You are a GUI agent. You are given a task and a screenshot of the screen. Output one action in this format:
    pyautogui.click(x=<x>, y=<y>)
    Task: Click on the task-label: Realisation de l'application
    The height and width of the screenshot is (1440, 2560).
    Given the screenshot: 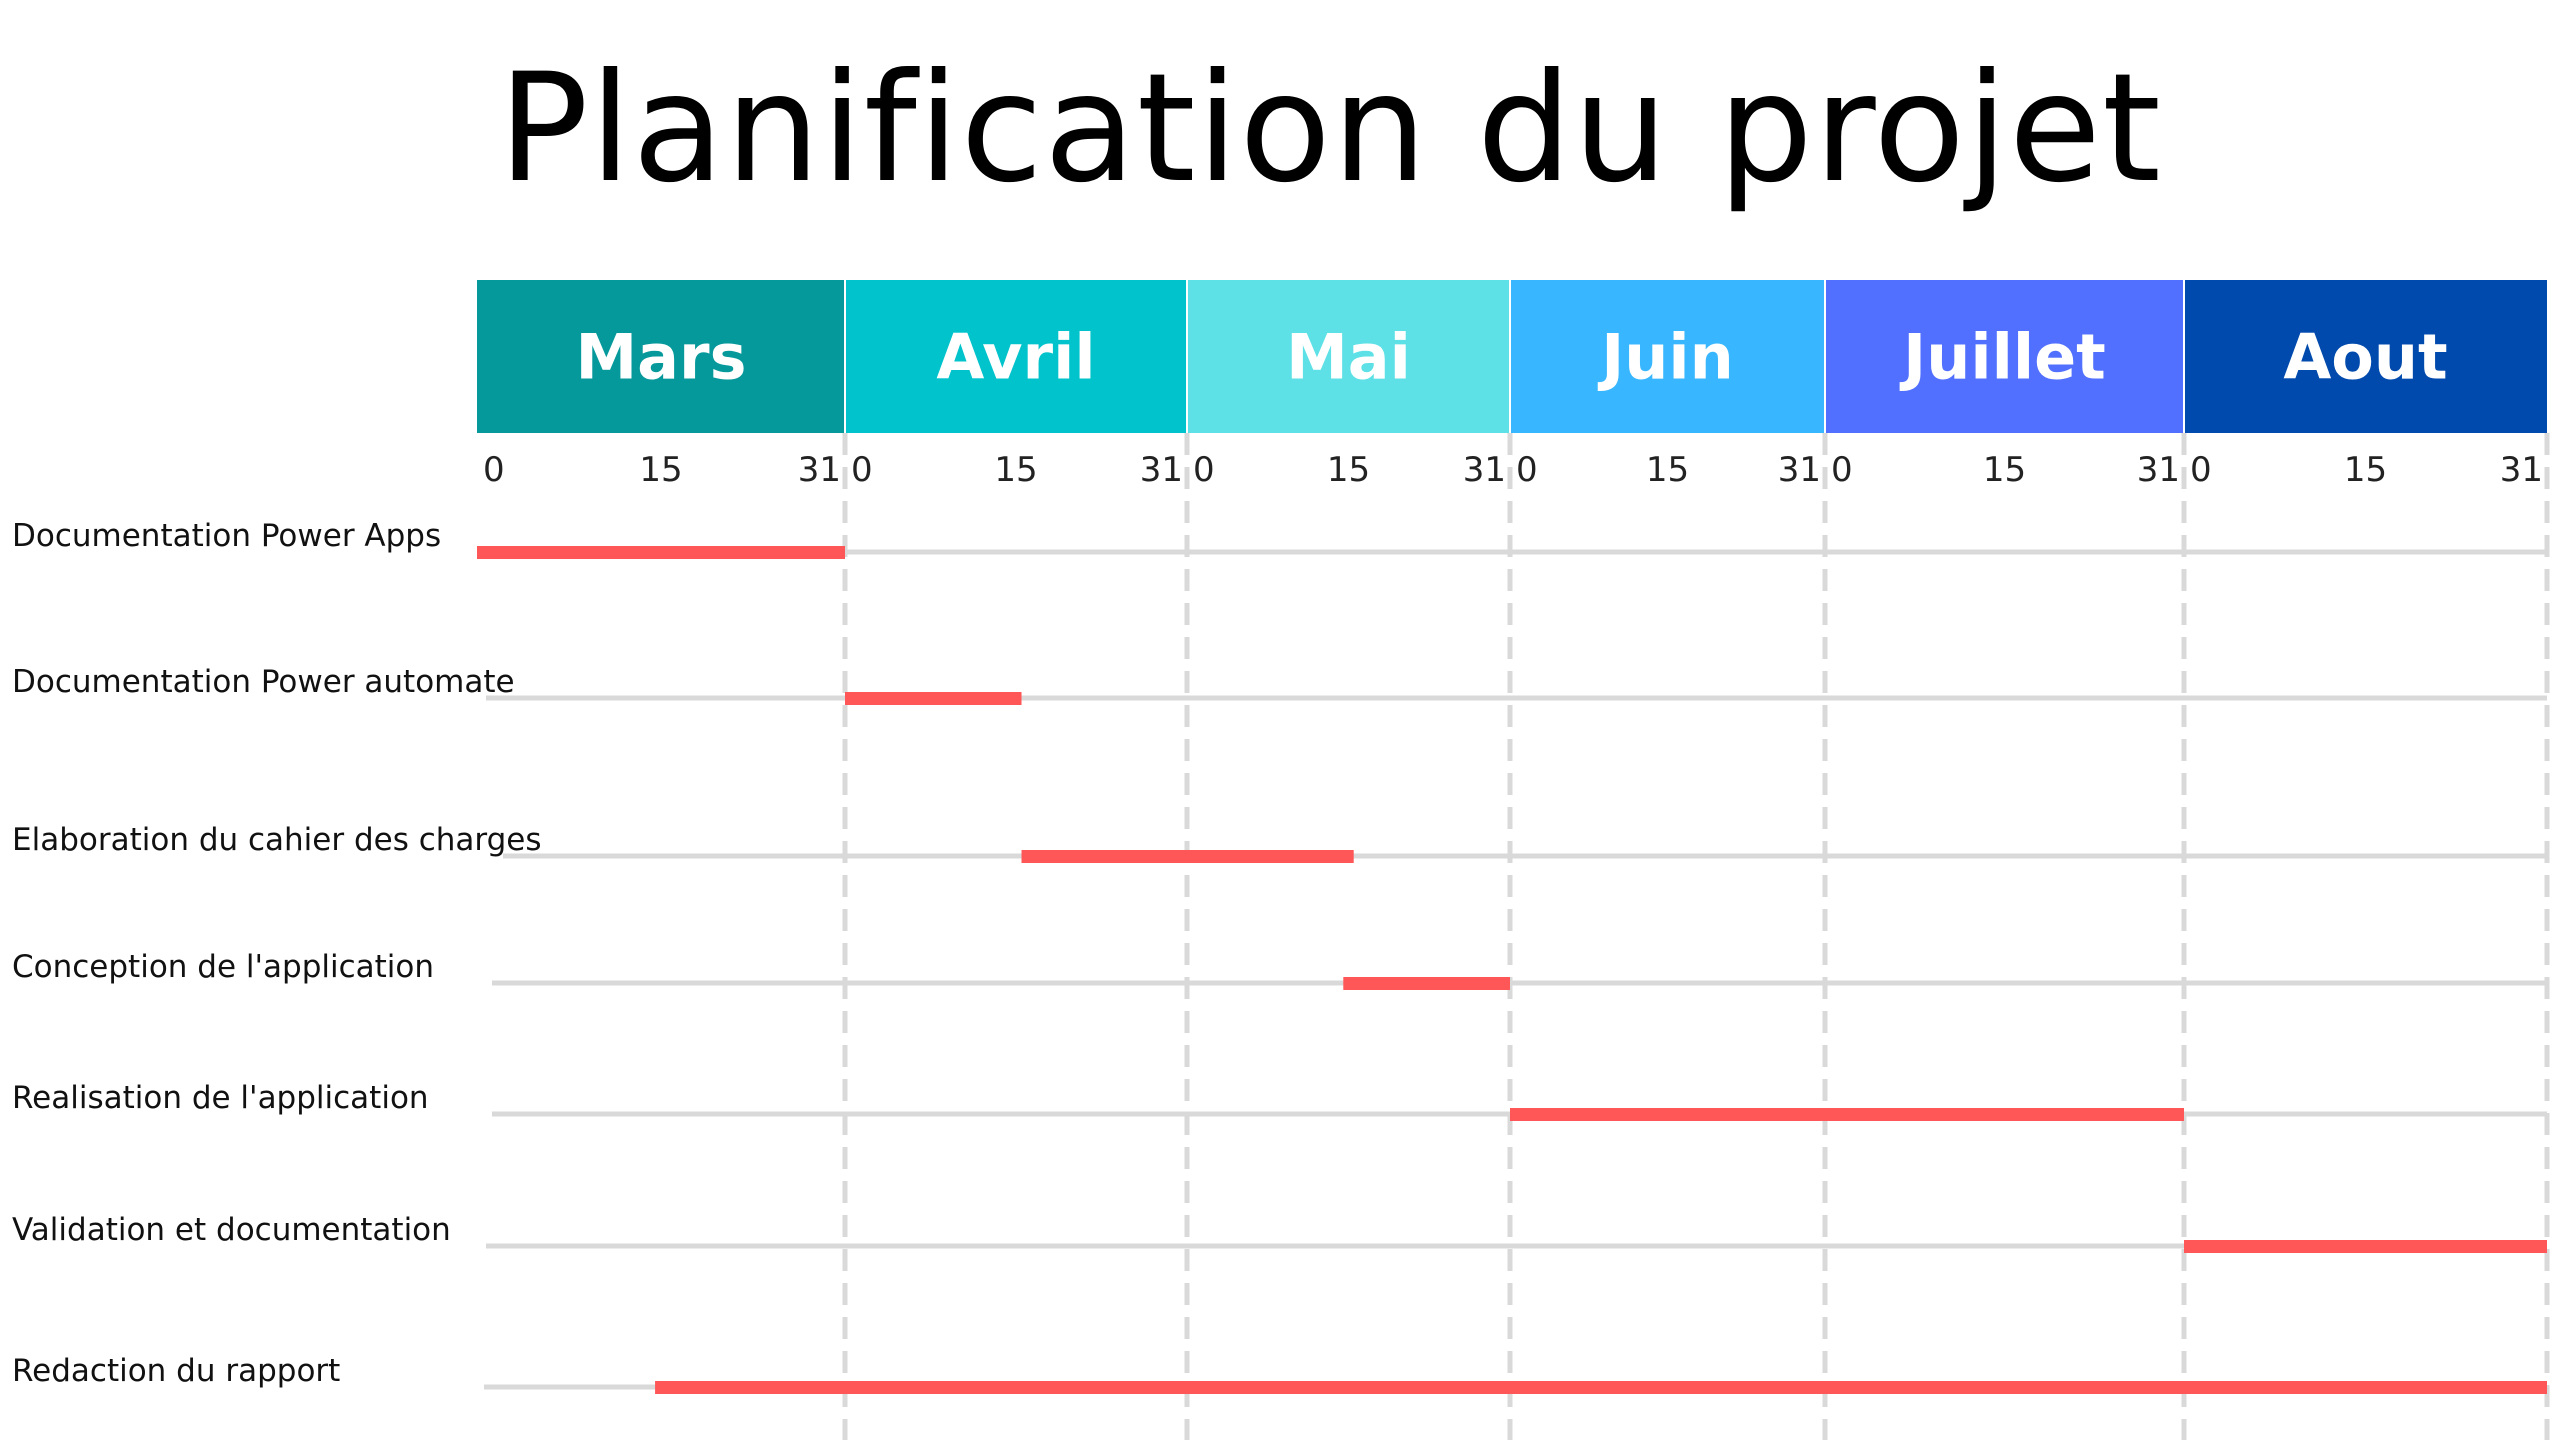 What is the action you would take?
    pyautogui.click(x=220, y=1098)
    